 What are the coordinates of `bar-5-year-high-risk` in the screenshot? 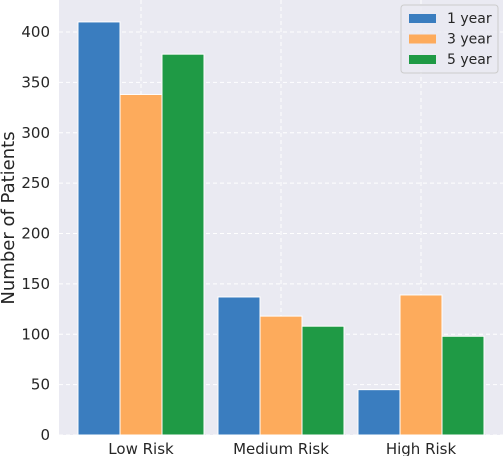 It's located at (463, 385).